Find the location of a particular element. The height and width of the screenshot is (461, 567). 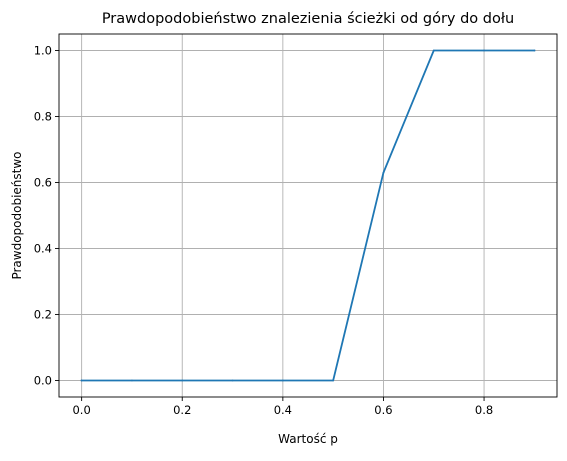

y-tick-label: 0.8 is located at coordinates (43, 117).